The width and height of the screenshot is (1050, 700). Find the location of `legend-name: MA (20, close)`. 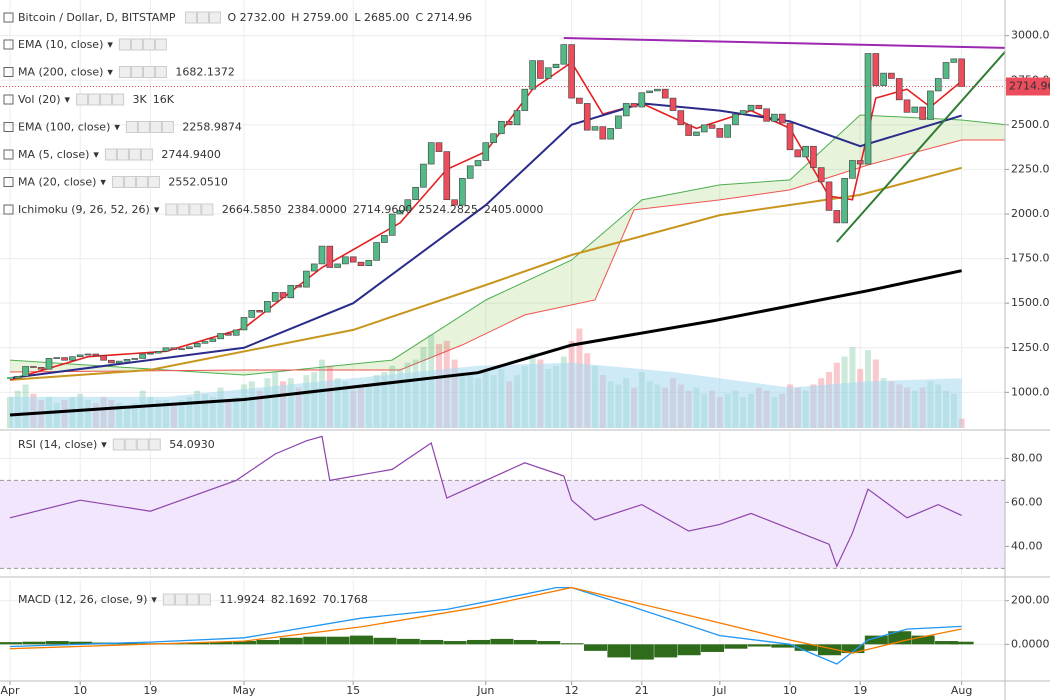

legend-name: MA (20, close) is located at coordinates (57, 182).